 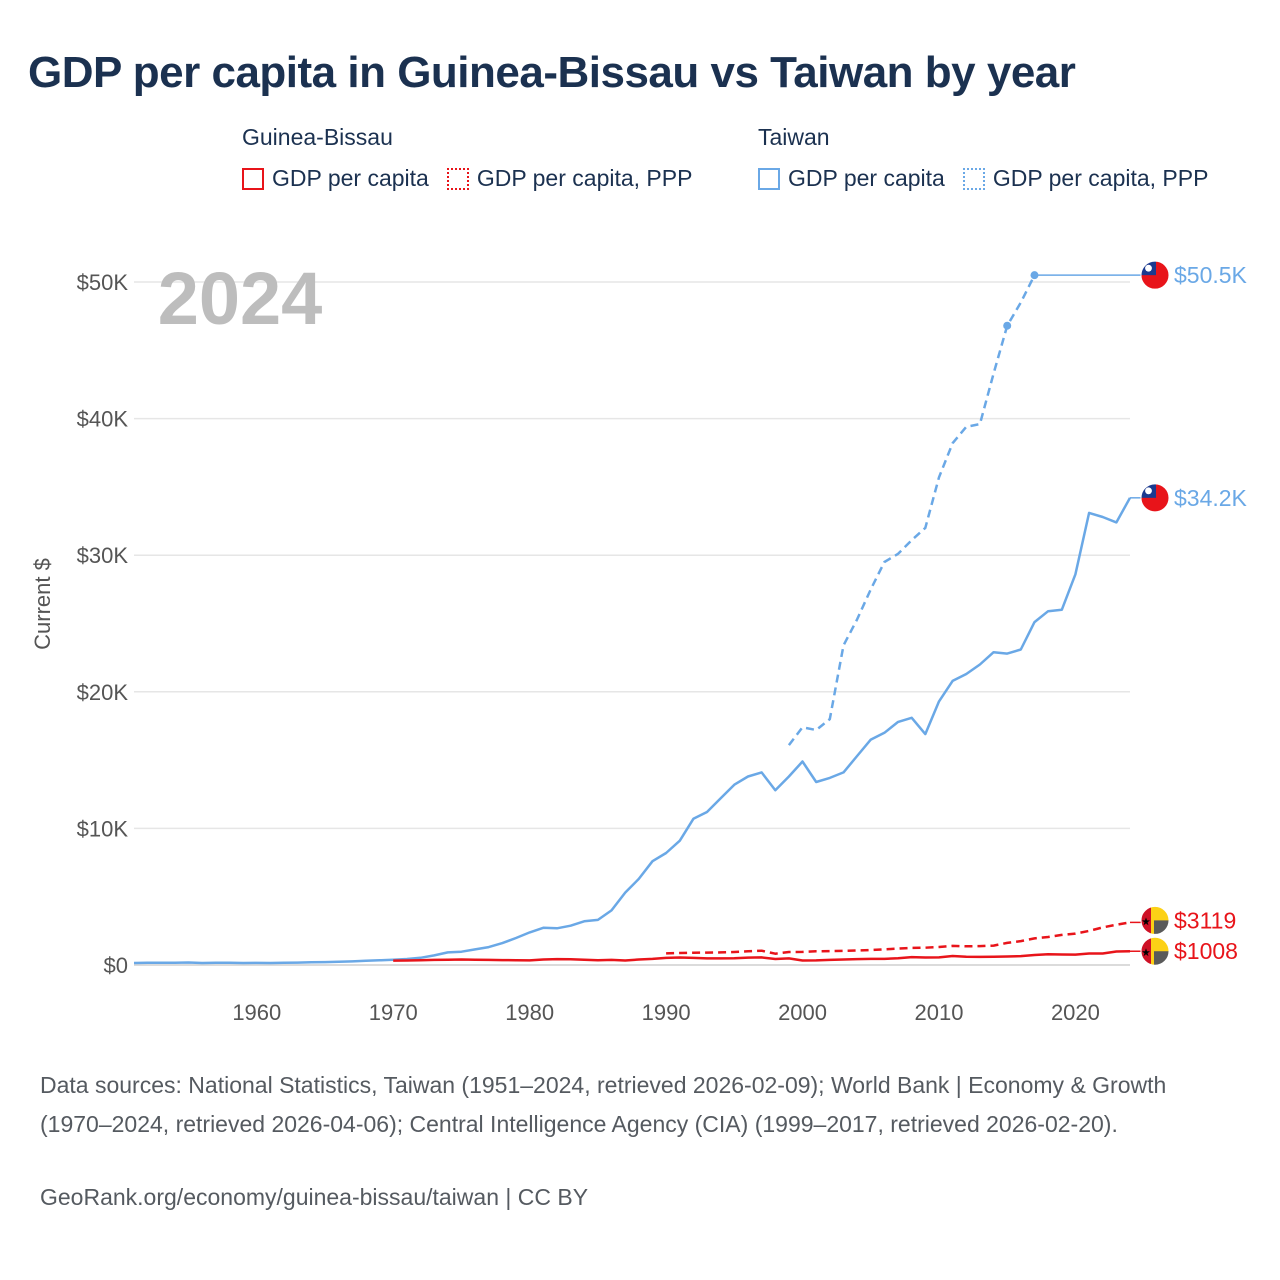 What do you see at coordinates (103, 419) in the screenshot?
I see `y-tick-label: $40K` at bounding box center [103, 419].